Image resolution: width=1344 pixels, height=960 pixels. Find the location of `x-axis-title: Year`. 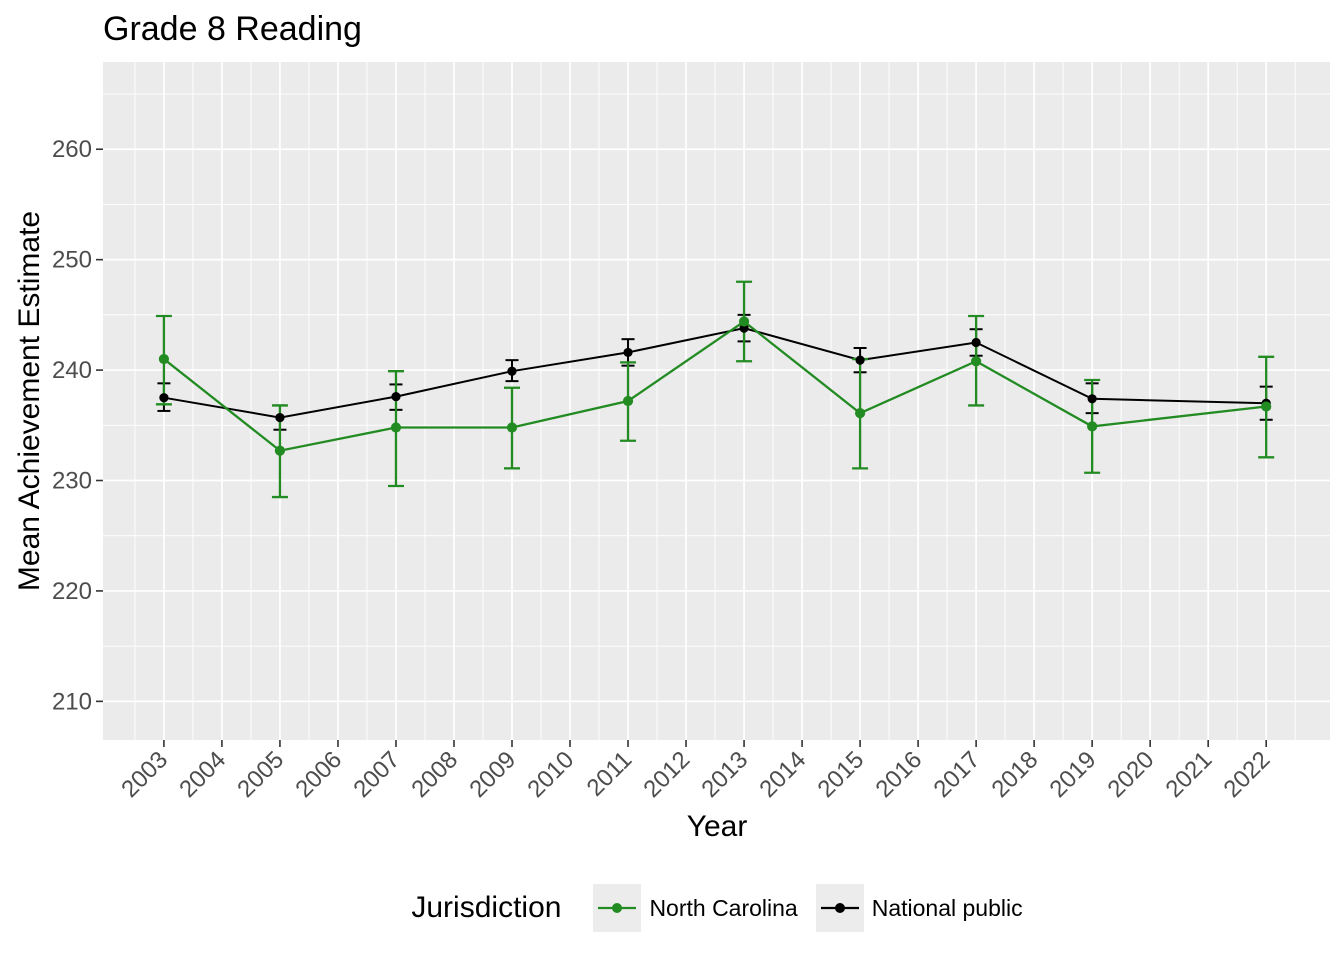

x-axis-title: Year is located at coordinates (717, 826).